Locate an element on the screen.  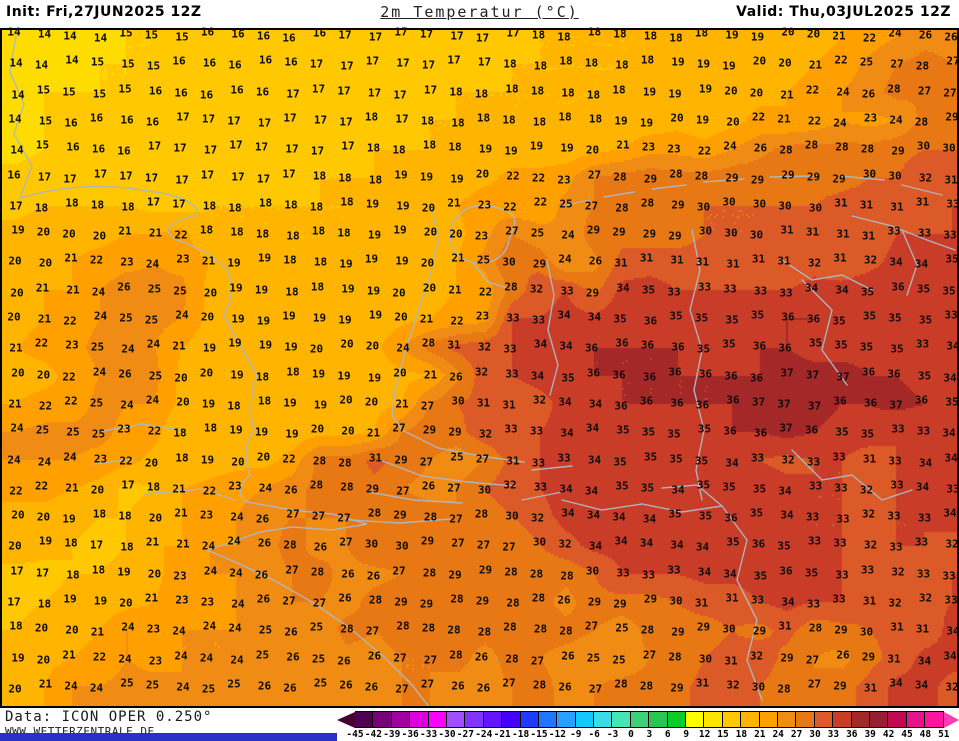
colorbar-tick: -45 is located at coordinates (355, 734).